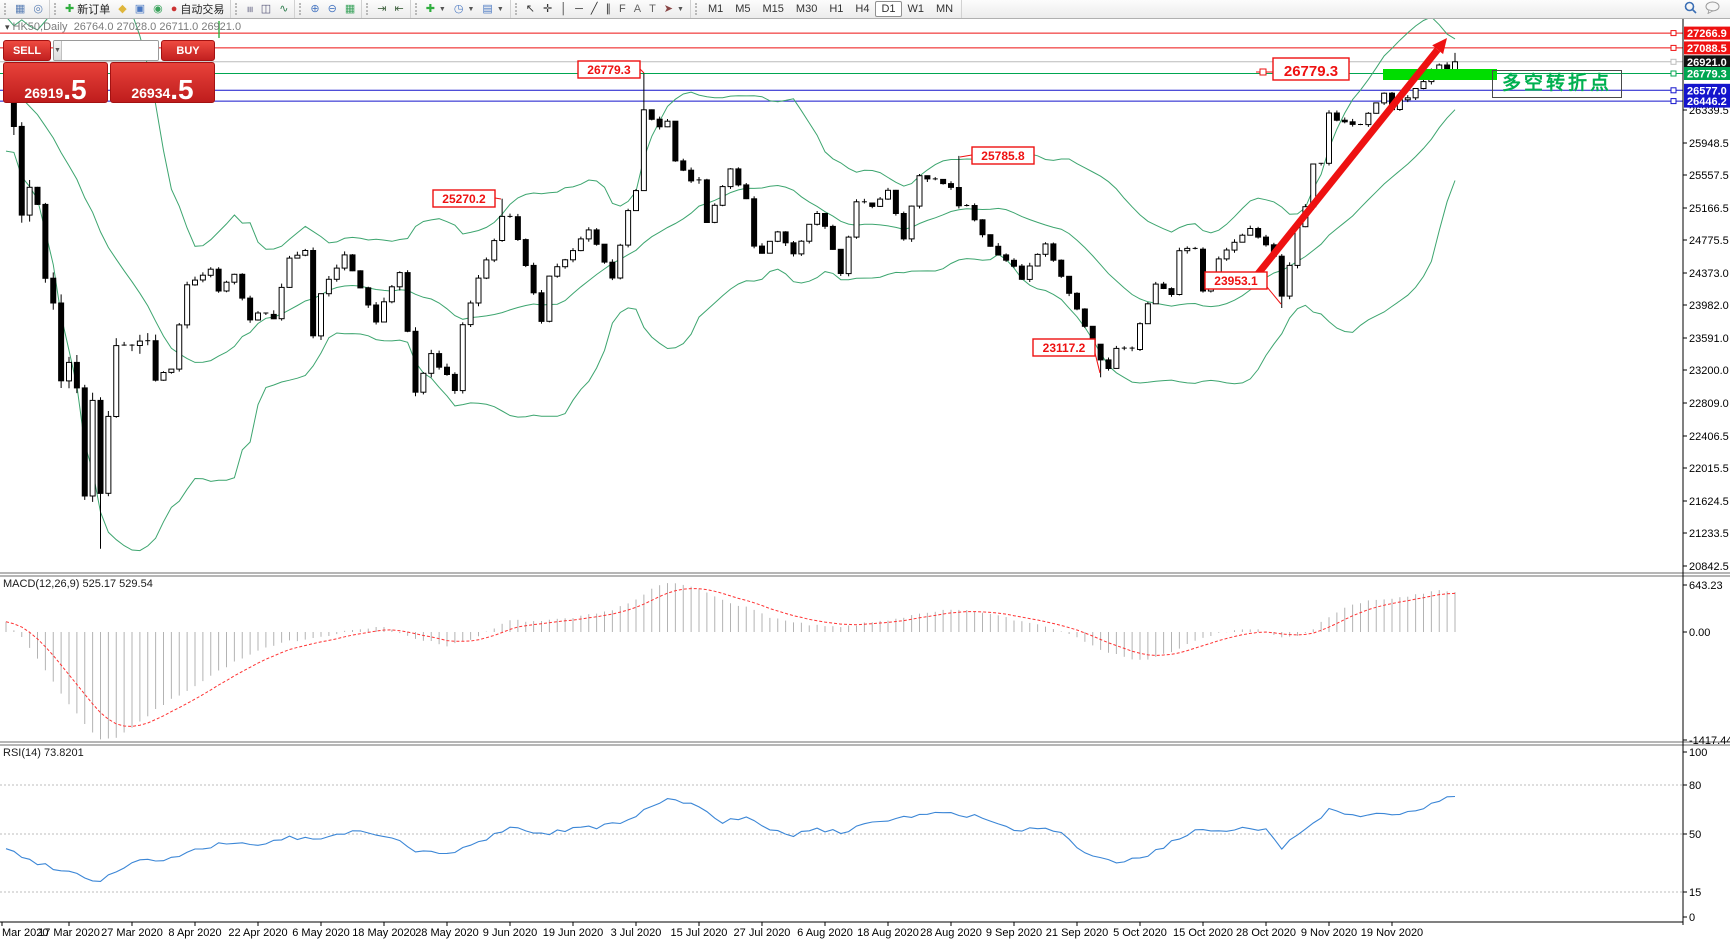  What do you see at coordinates (827, 9) in the screenshot?
I see `timeframe-group: M1 M5 M15 M30 H1 H4 D1 W1 MN` at bounding box center [827, 9].